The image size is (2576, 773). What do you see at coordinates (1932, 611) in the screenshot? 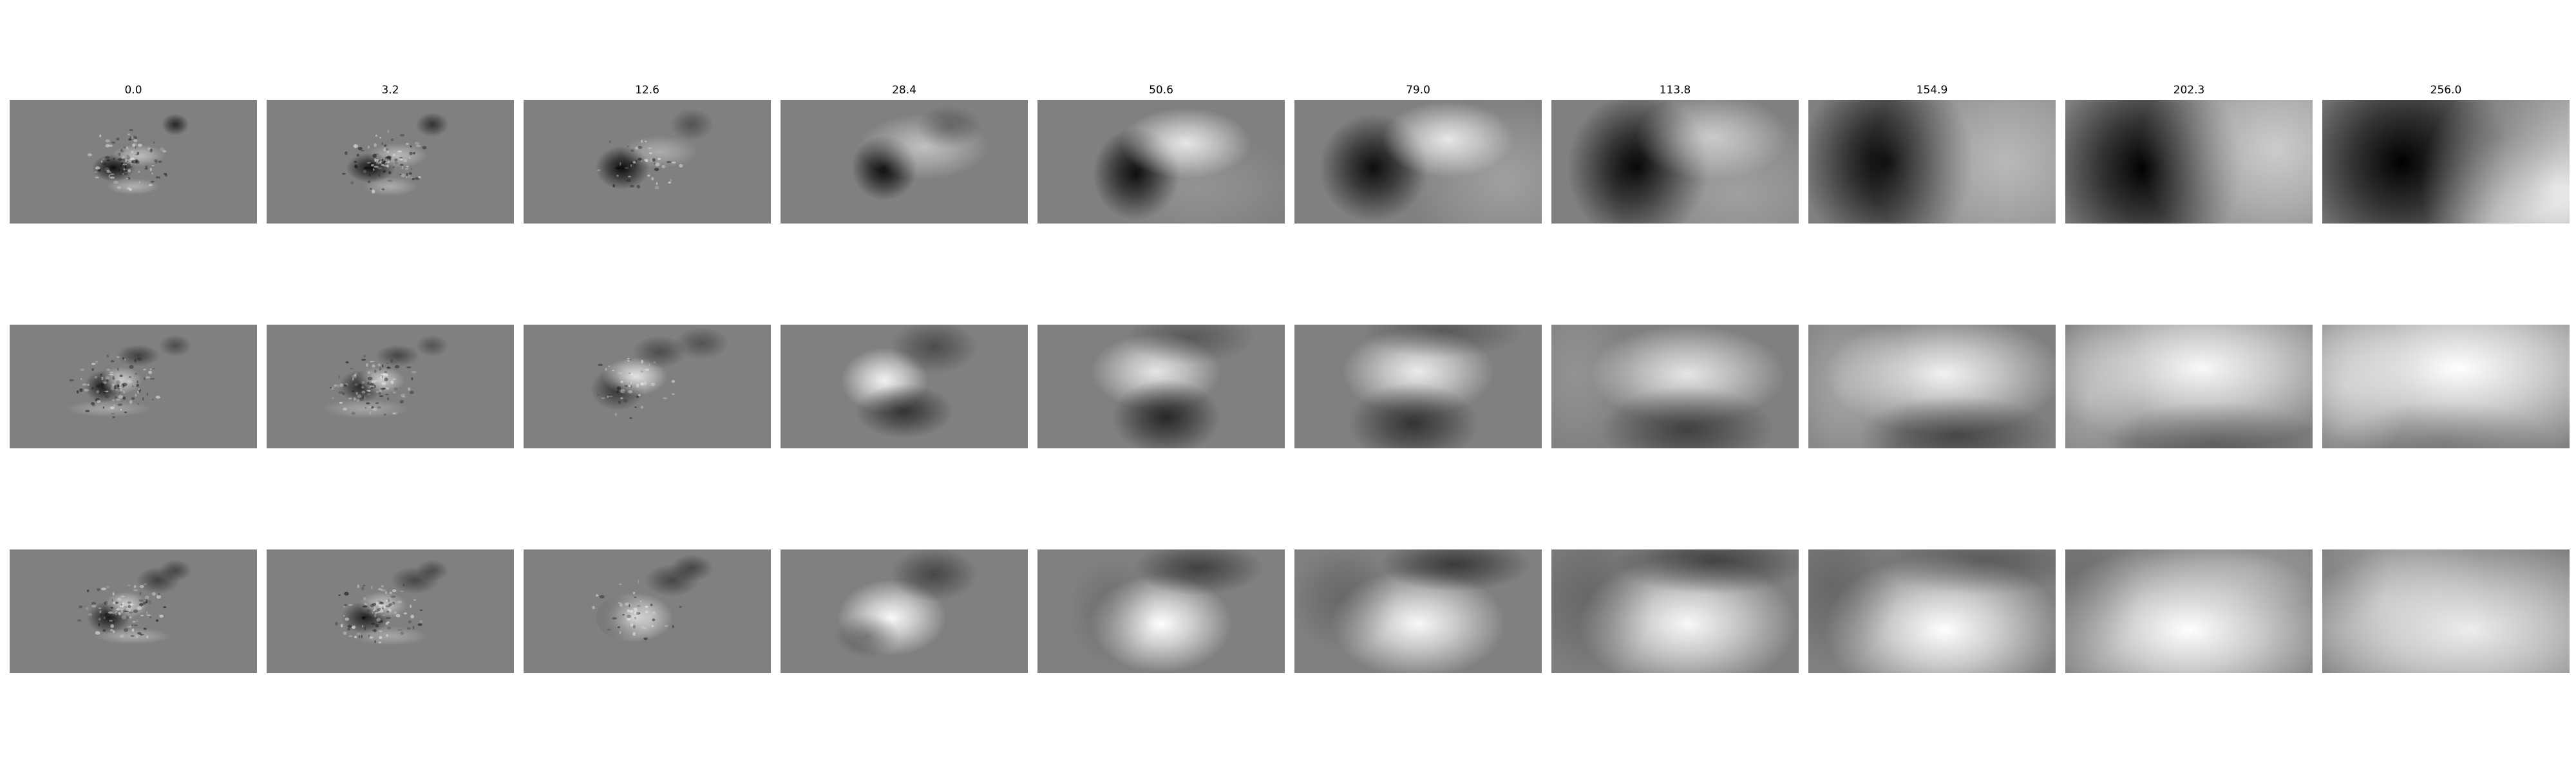
I see `response-map` at bounding box center [1932, 611].